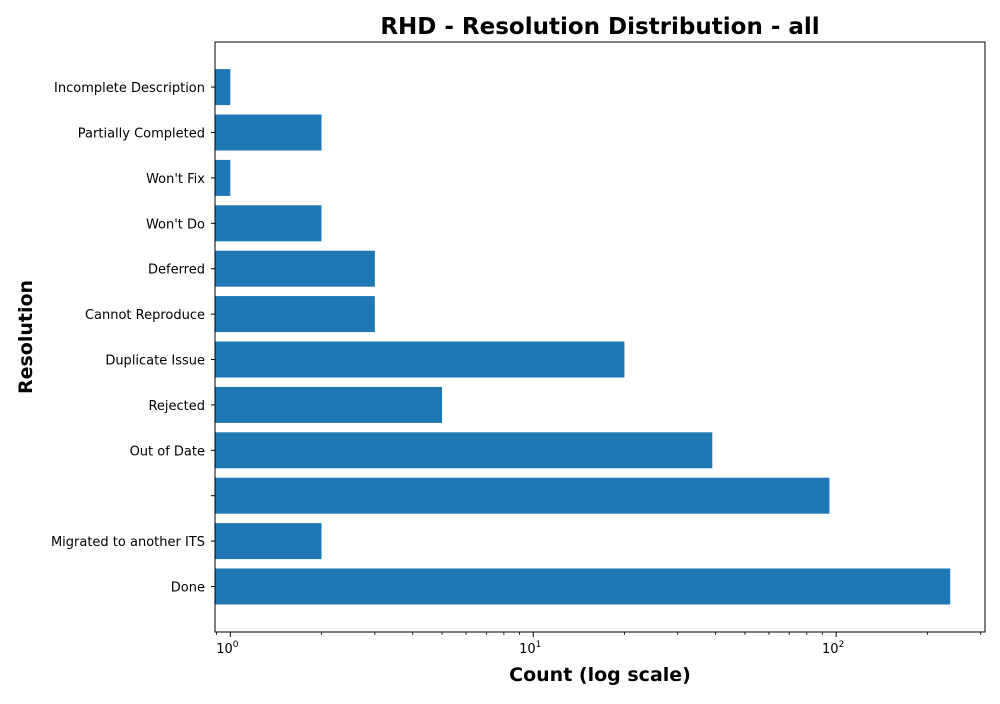 The height and width of the screenshot is (704, 1000). What do you see at coordinates (188, 588) in the screenshot?
I see `y-tick-label: Done` at bounding box center [188, 588].